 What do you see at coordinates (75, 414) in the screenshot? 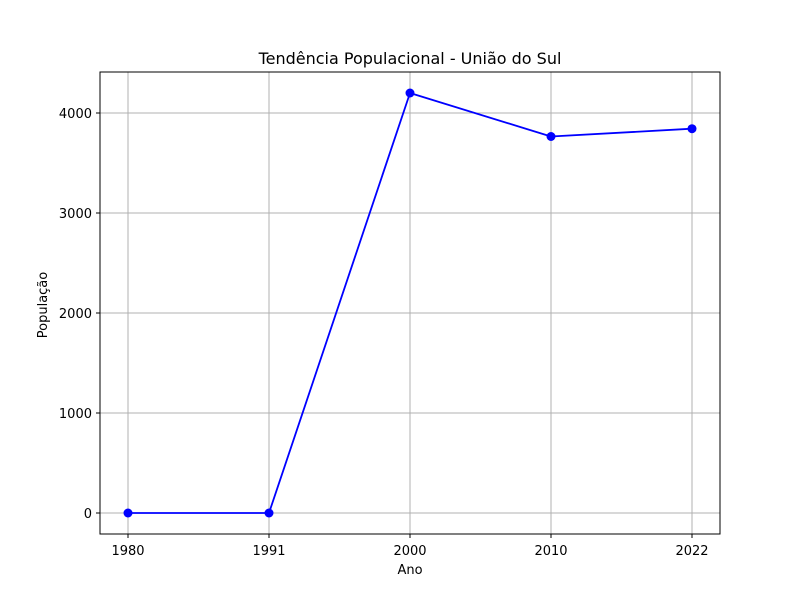
I see `y-tick-label: 1000` at bounding box center [75, 414].